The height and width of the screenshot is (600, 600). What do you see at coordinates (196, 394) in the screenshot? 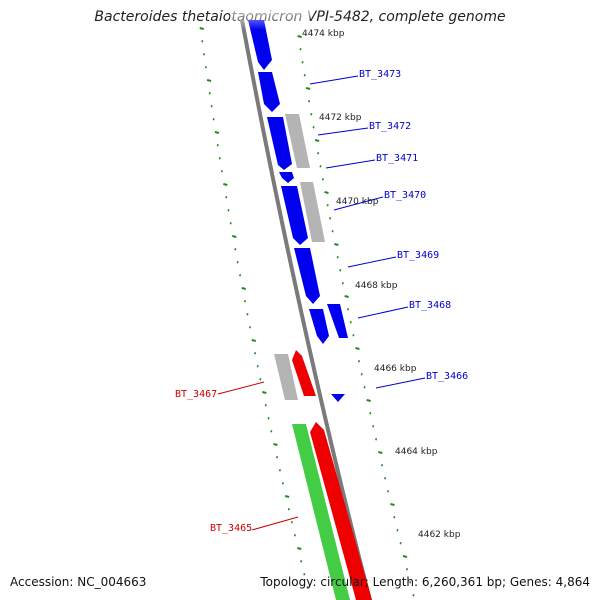
I see `gene-label-bt3467: BT_3467` at bounding box center [196, 394].